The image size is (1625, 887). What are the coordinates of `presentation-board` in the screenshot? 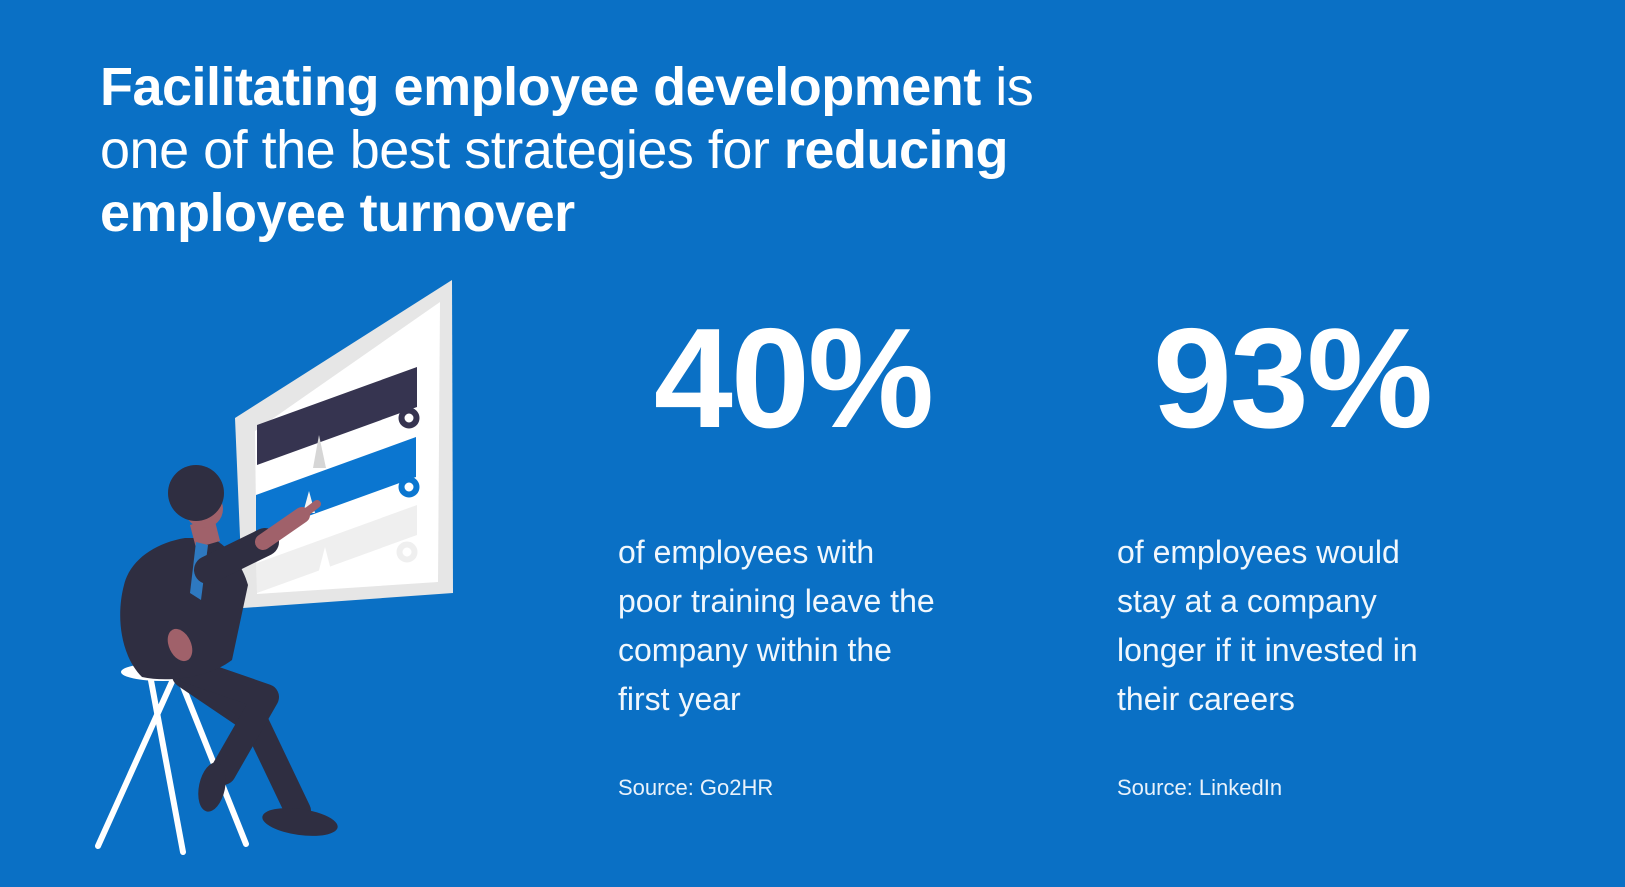 It's located at (344, 444).